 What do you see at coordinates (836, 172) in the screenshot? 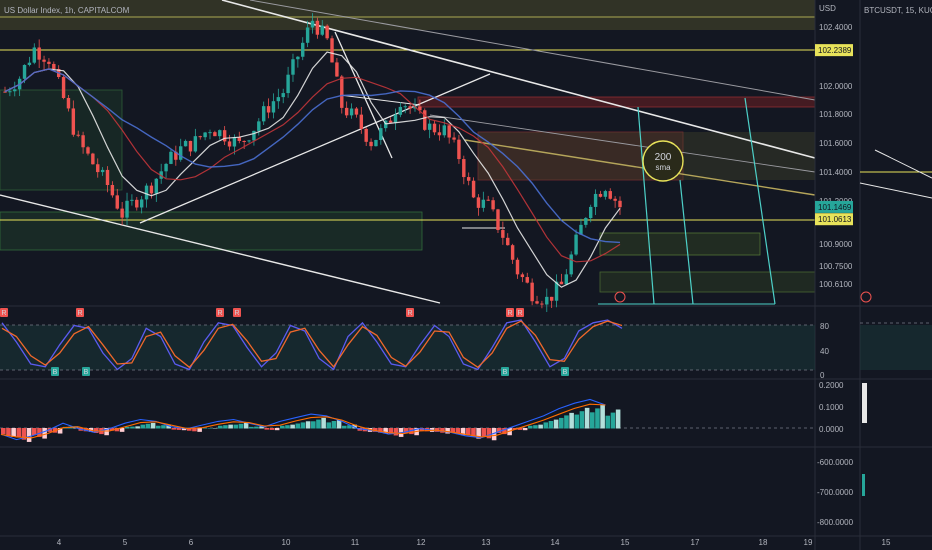
I see `y-tick-label: 101.4000` at bounding box center [836, 172].